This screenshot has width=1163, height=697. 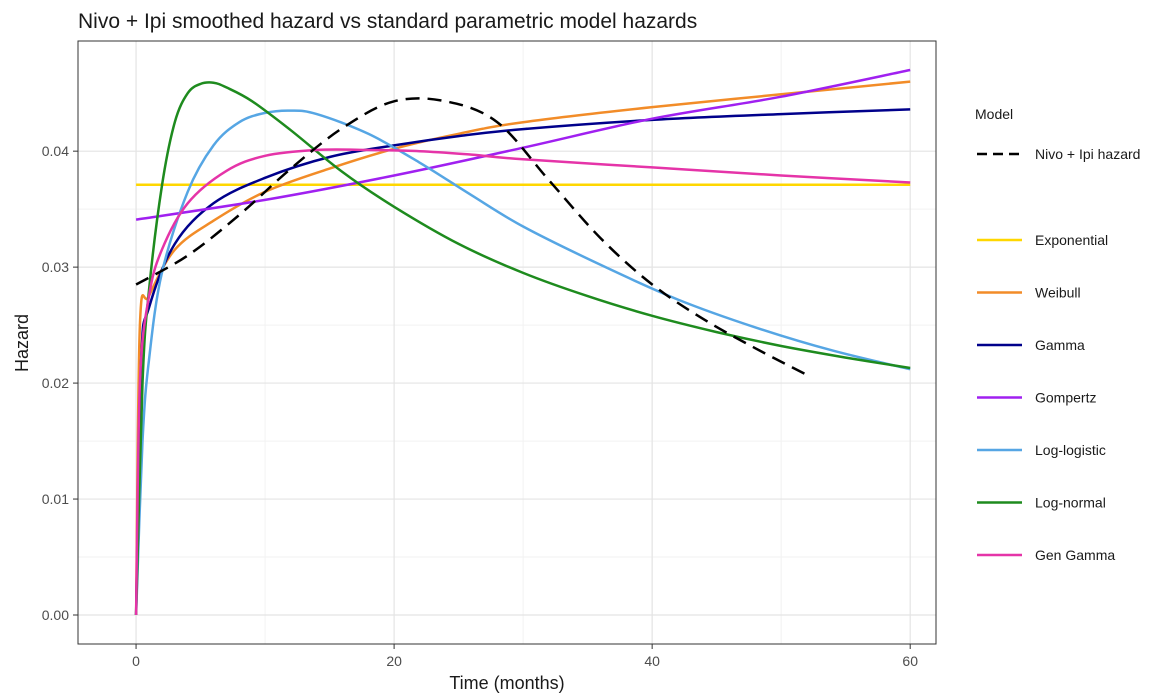 What do you see at coordinates (652, 661) in the screenshot?
I see `x-tick-label: 40` at bounding box center [652, 661].